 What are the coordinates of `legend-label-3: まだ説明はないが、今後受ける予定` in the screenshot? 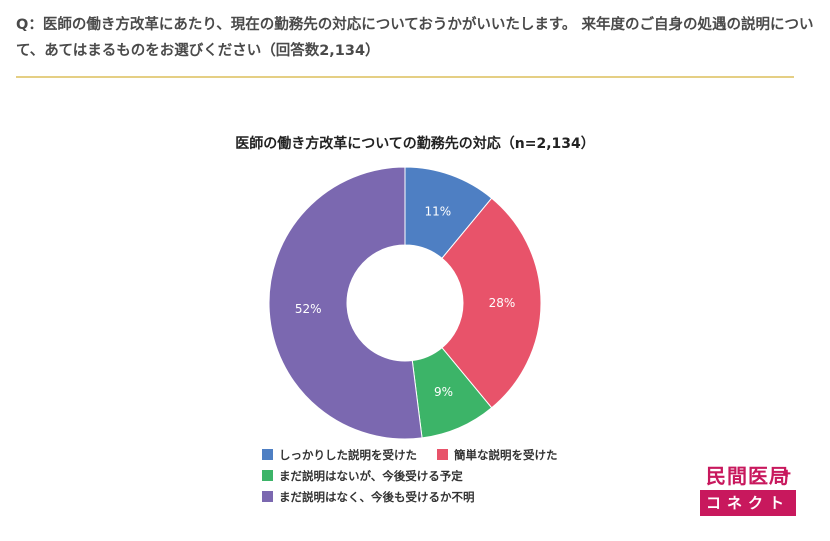 It's located at (371, 475).